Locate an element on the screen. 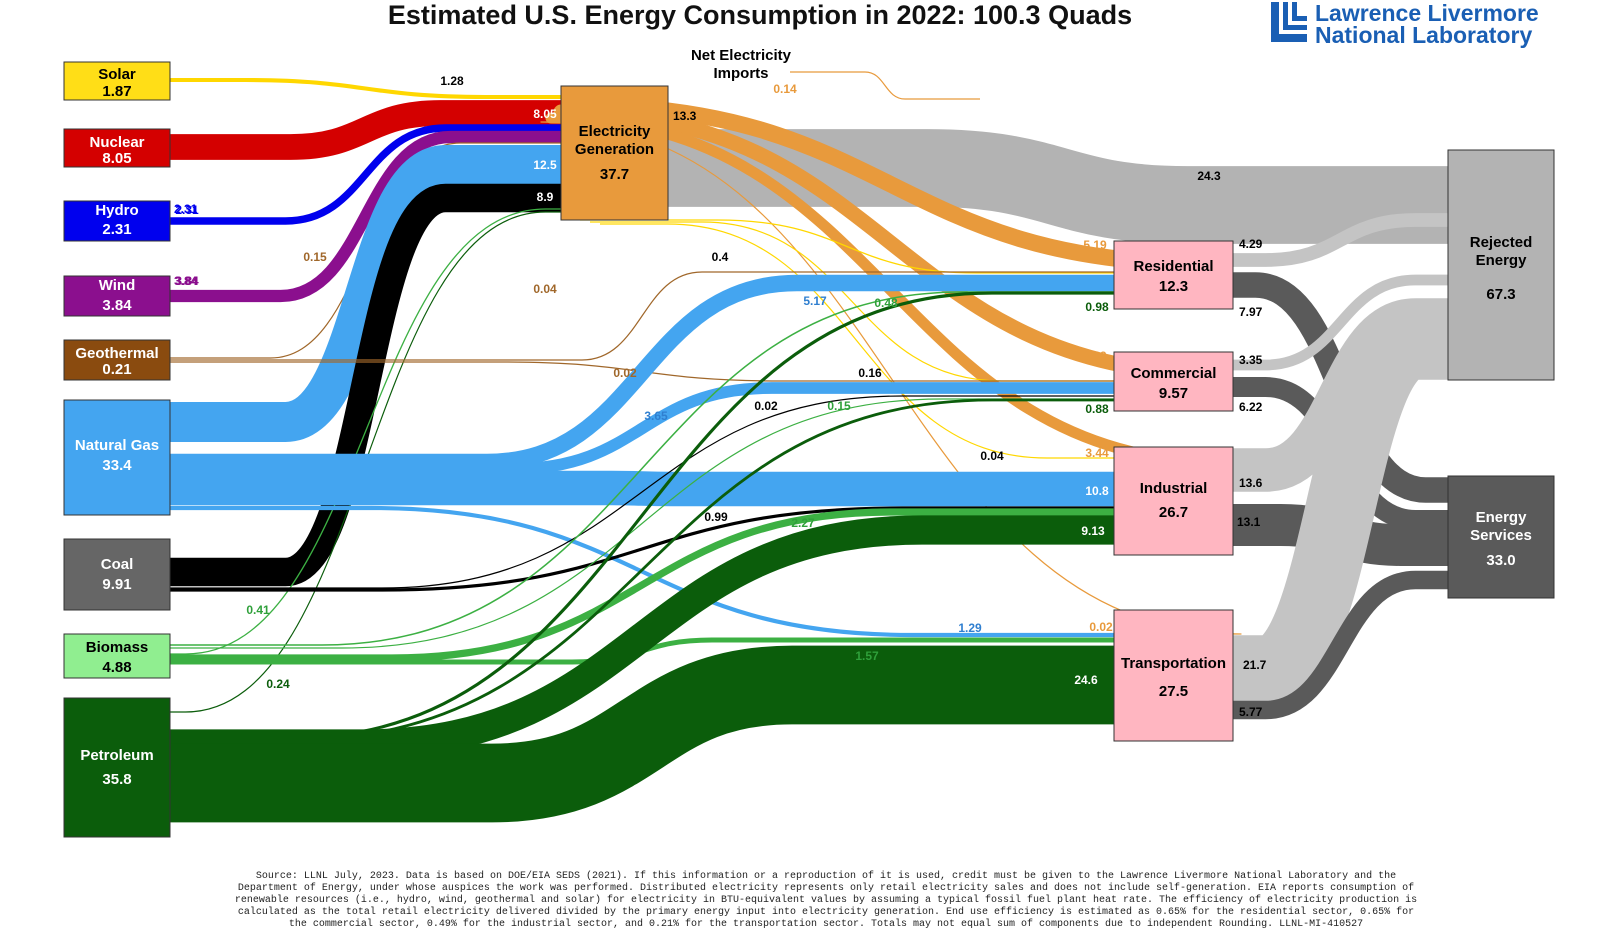  annotation-label: 2.31 is located at coordinates (186, 209).